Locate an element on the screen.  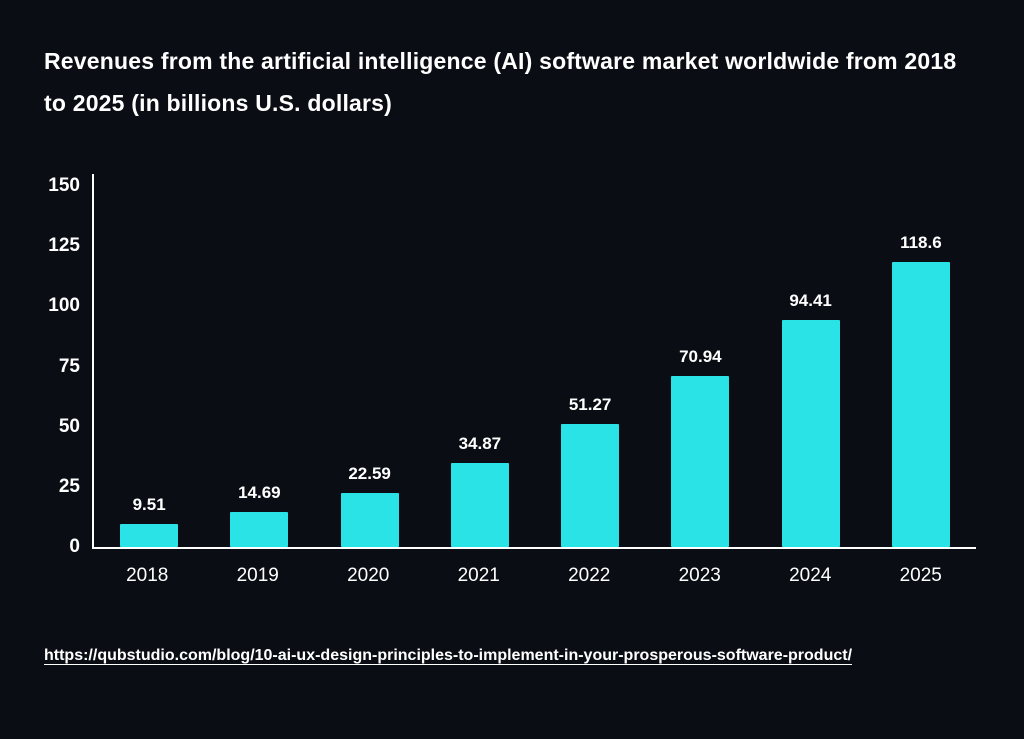
bar-value-label: 22.59 is located at coordinates (369, 473).